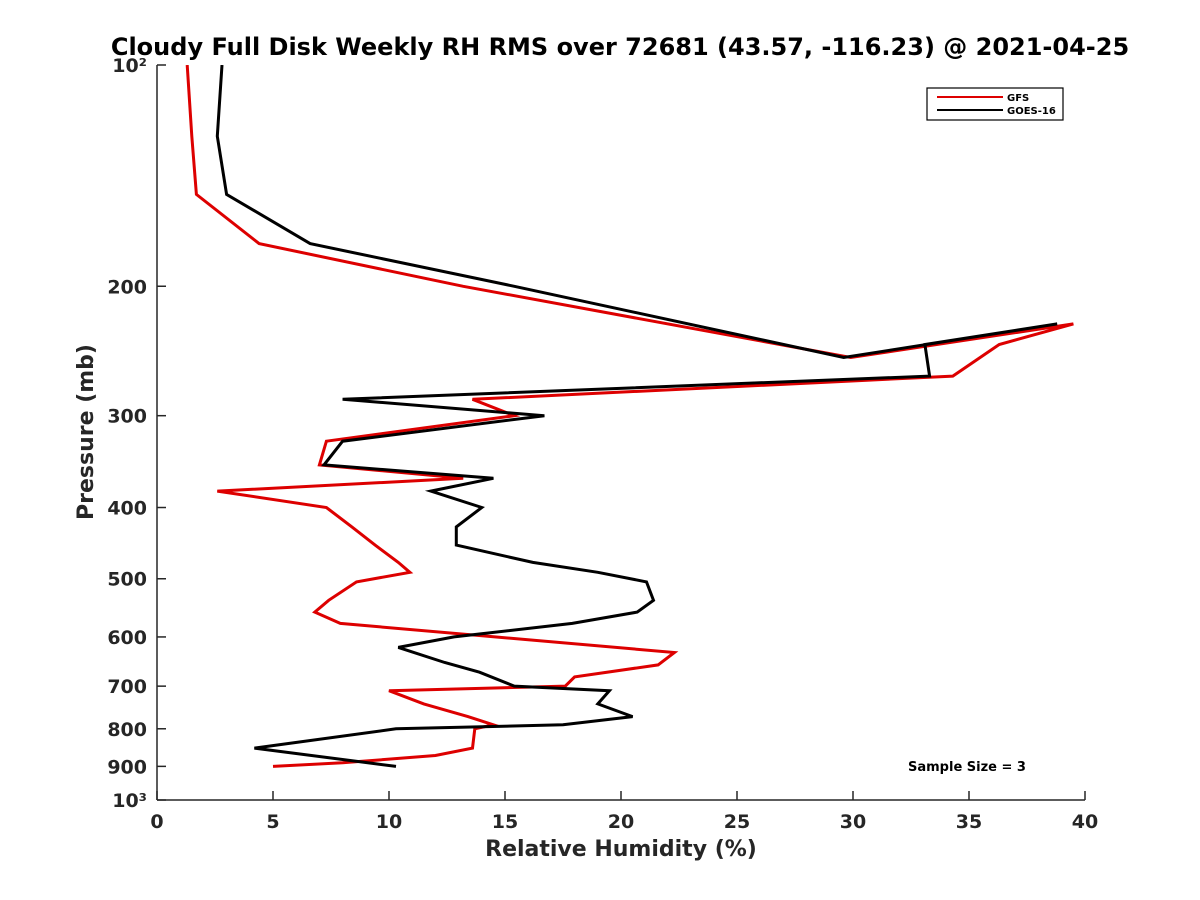 The height and width of the screenshot is (900, 1200). Describe the element at coordinates (967, 767) in the screenshot. I see `sample-size-annotation: Sample Size = 3` at that location.